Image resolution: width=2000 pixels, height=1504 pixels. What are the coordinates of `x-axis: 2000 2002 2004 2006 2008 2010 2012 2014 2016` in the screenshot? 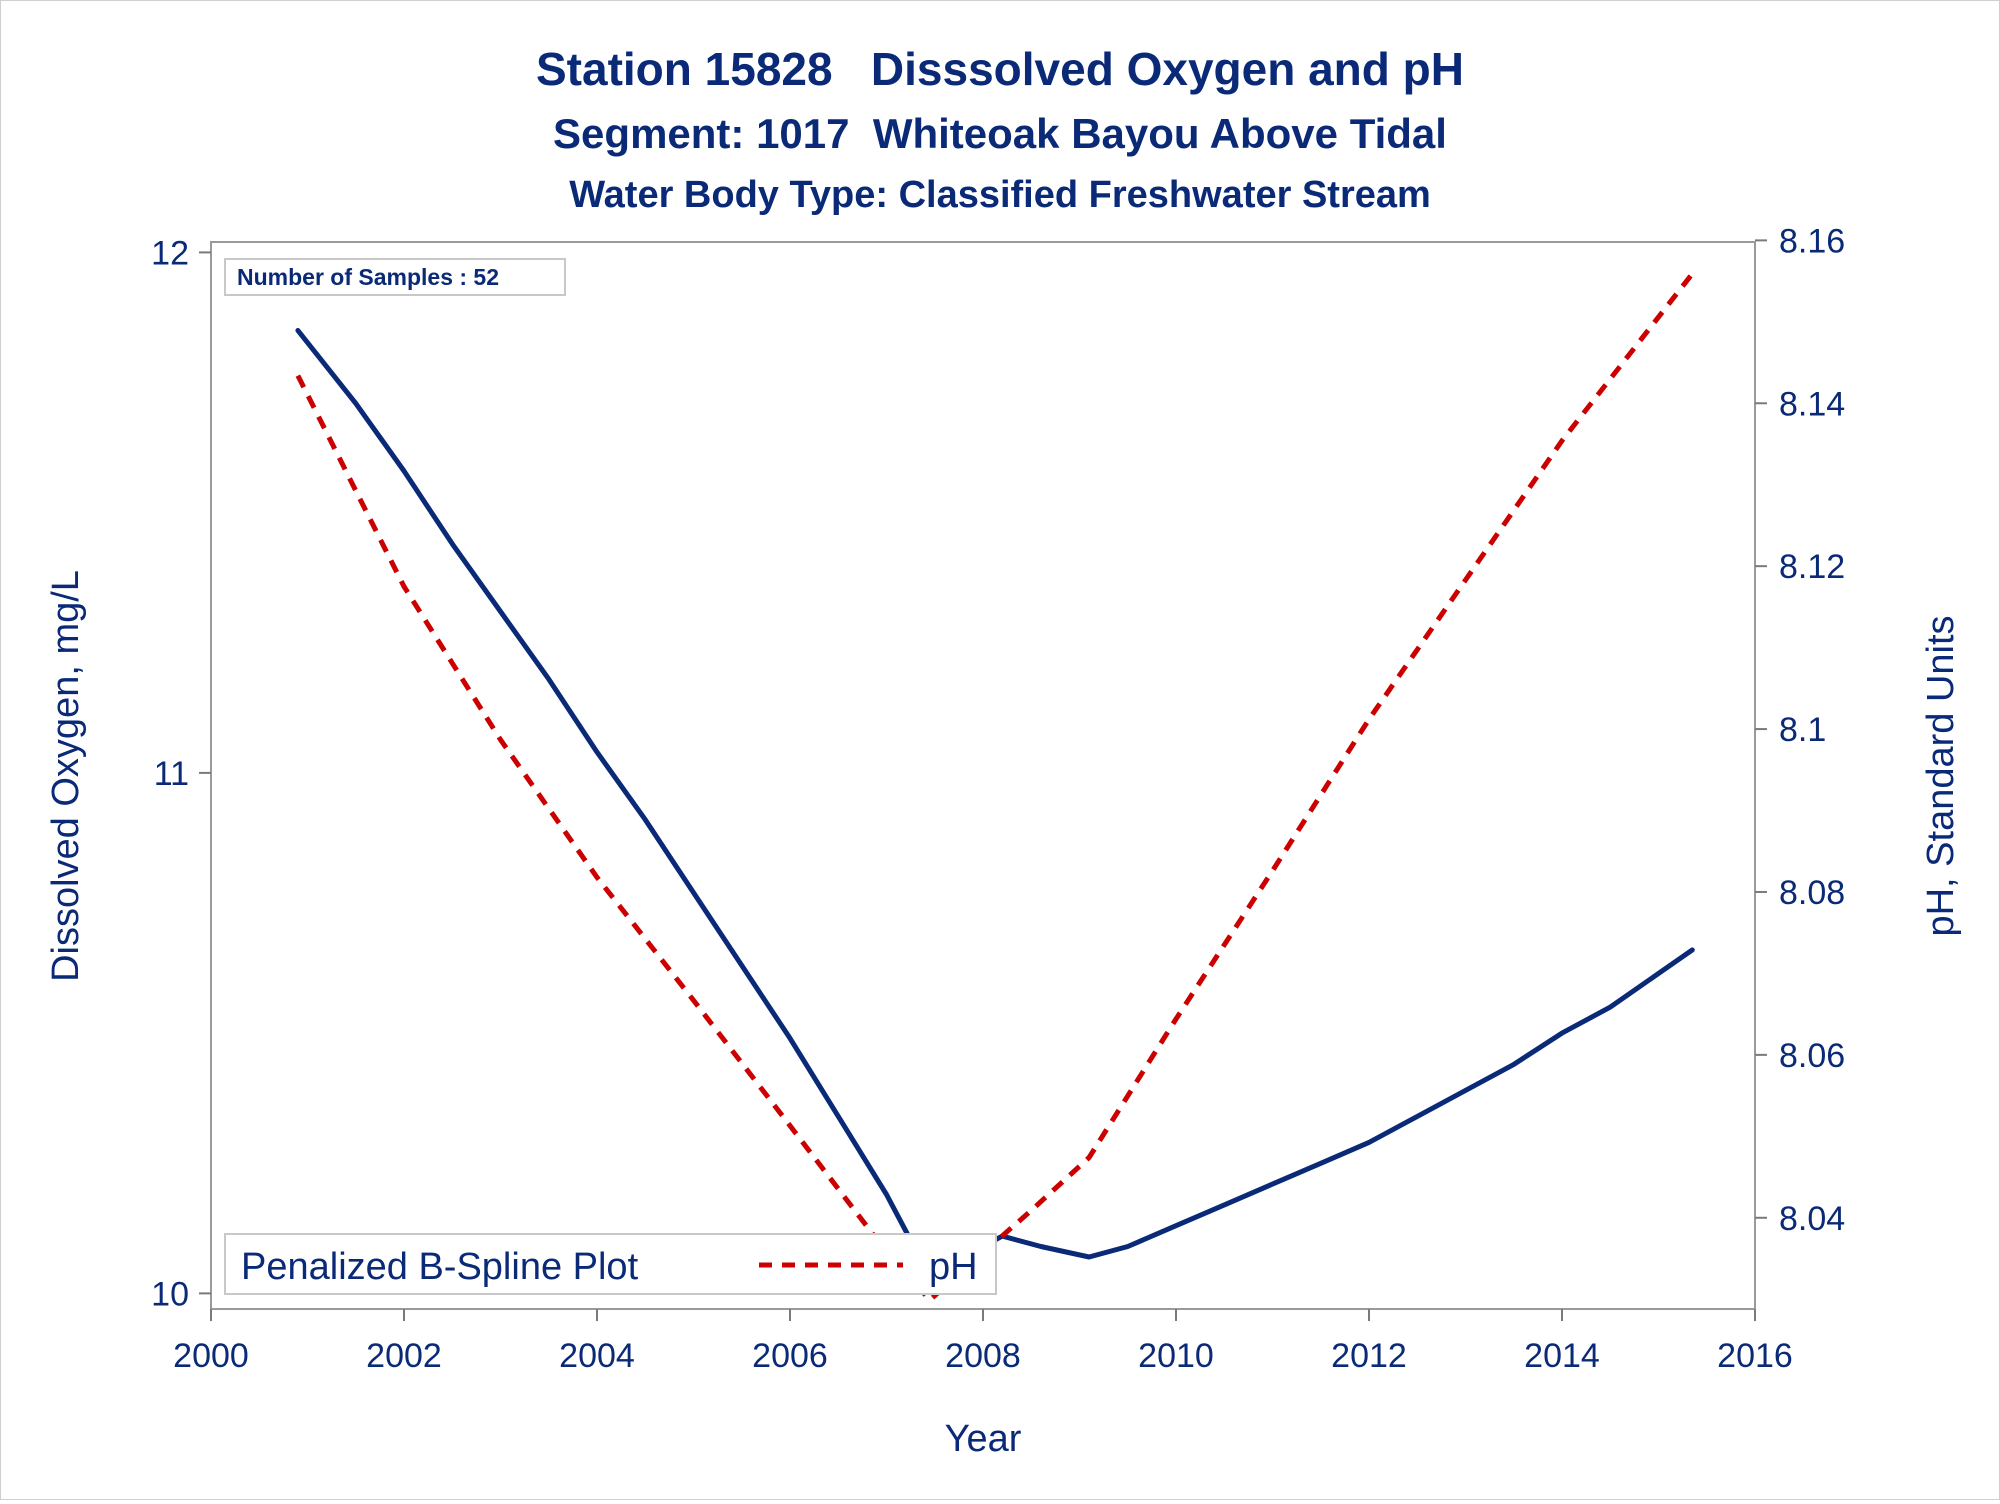 It's located at (983, 1342).